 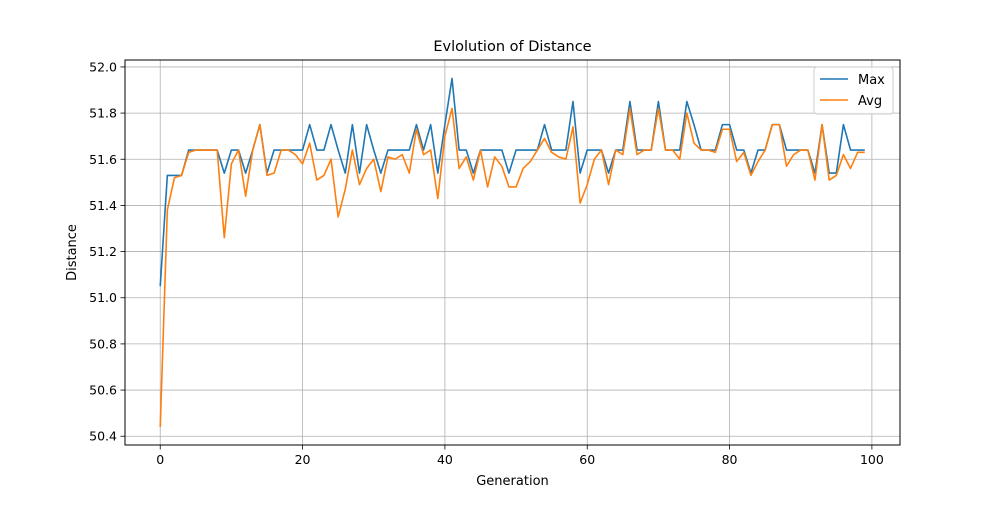 What do you see at coordinates (103, 205) in the screenshot?
I see `y-tick-label: 51.4` at bounding box center [103, 205].